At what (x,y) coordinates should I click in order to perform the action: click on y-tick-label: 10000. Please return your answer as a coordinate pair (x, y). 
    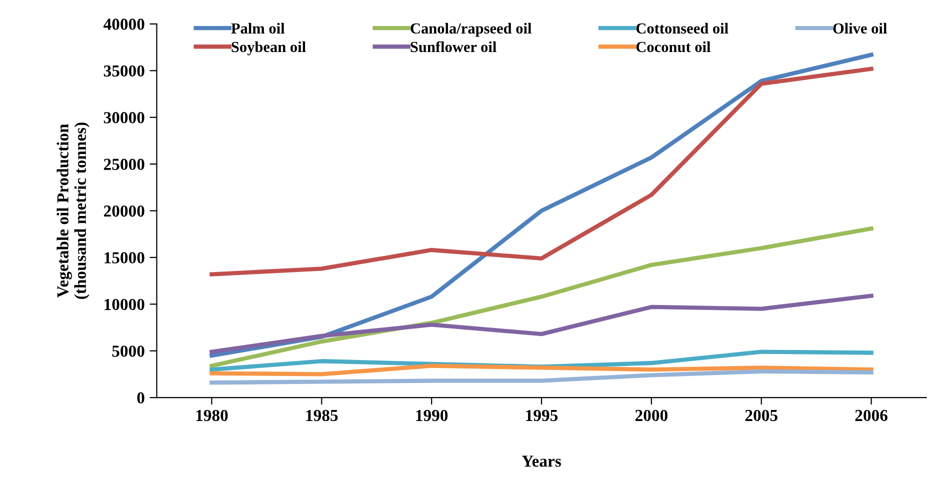
    Looking at the image, I should click on (124, 304).